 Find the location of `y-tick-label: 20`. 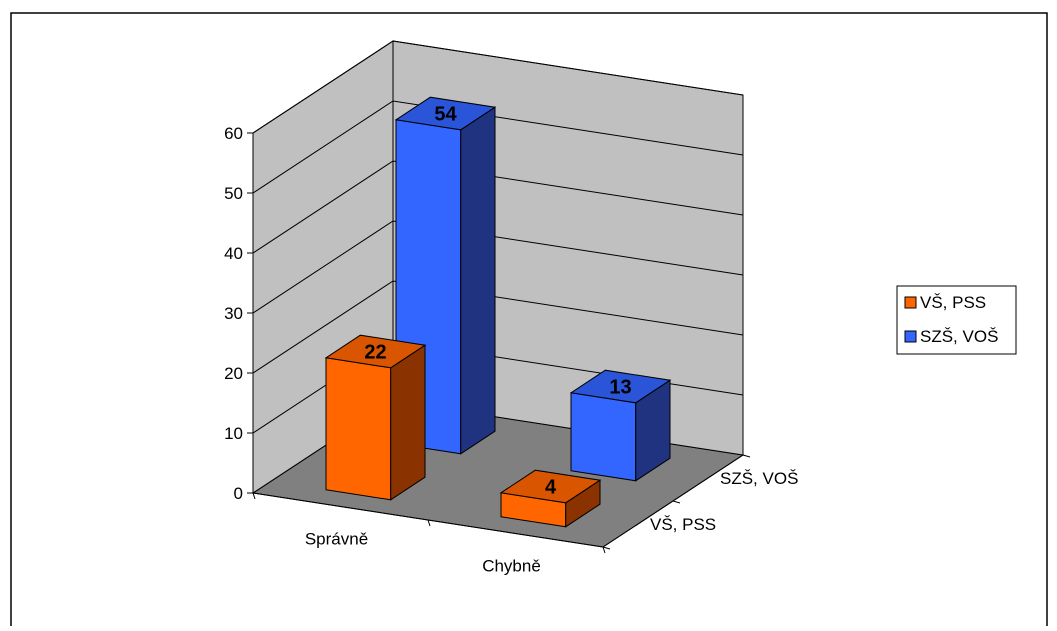

y-tick-label: 20 is located at coordinates (233, 373).